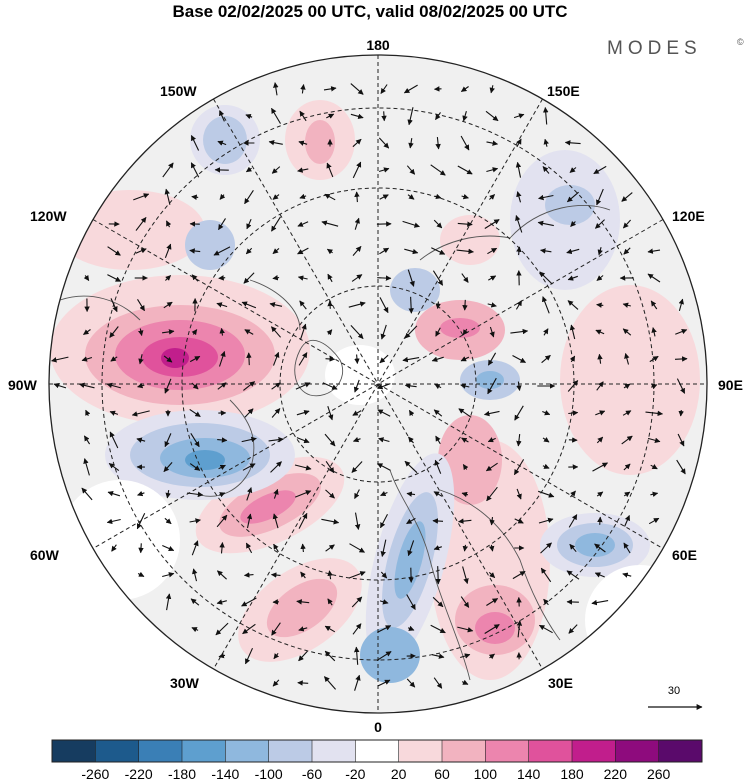 The height and width of the screenshot is (783, 750). Describe the element at coordinates (560, 683) in the screenshot. I see `lon-label-30e: 30E` at that location.